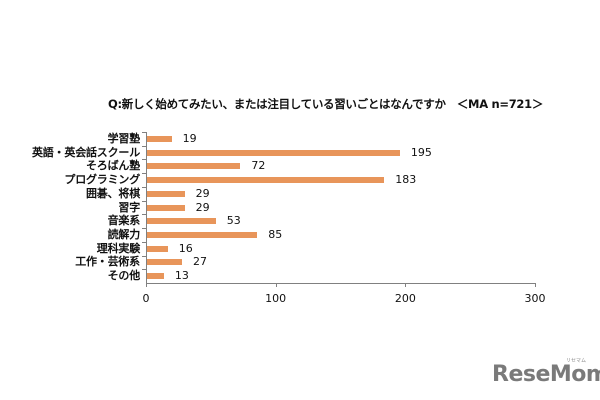 The width and height of the screenshot is (600, 400). Describe the element at coordinates (146, 298) in the screenshot. I see `x-tick-label: 0` at that location.